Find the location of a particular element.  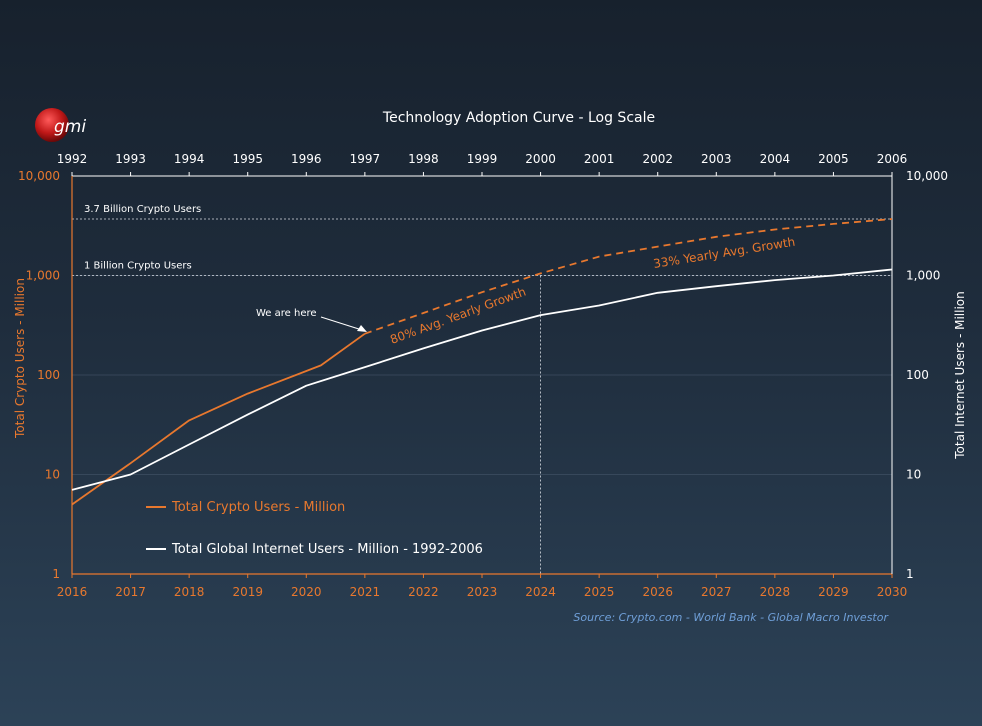

y-left-tick-label: 1 is located at coordinates (56, 574).